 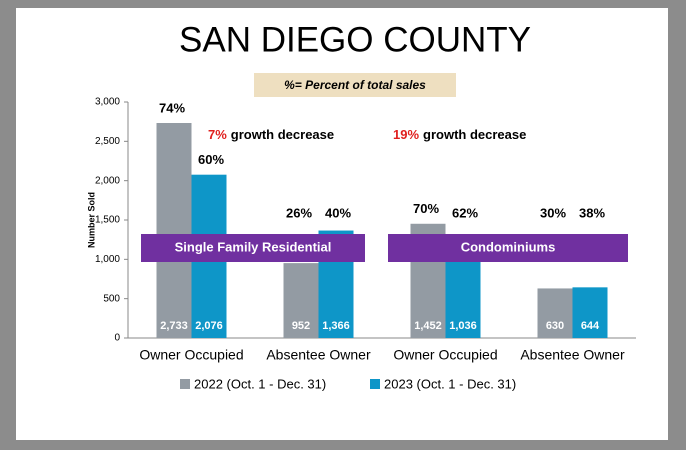 What do you see at coordinates (174, 326) in the screenshot?
I see `value-label: 2,733` at bounding box center [174, 326].